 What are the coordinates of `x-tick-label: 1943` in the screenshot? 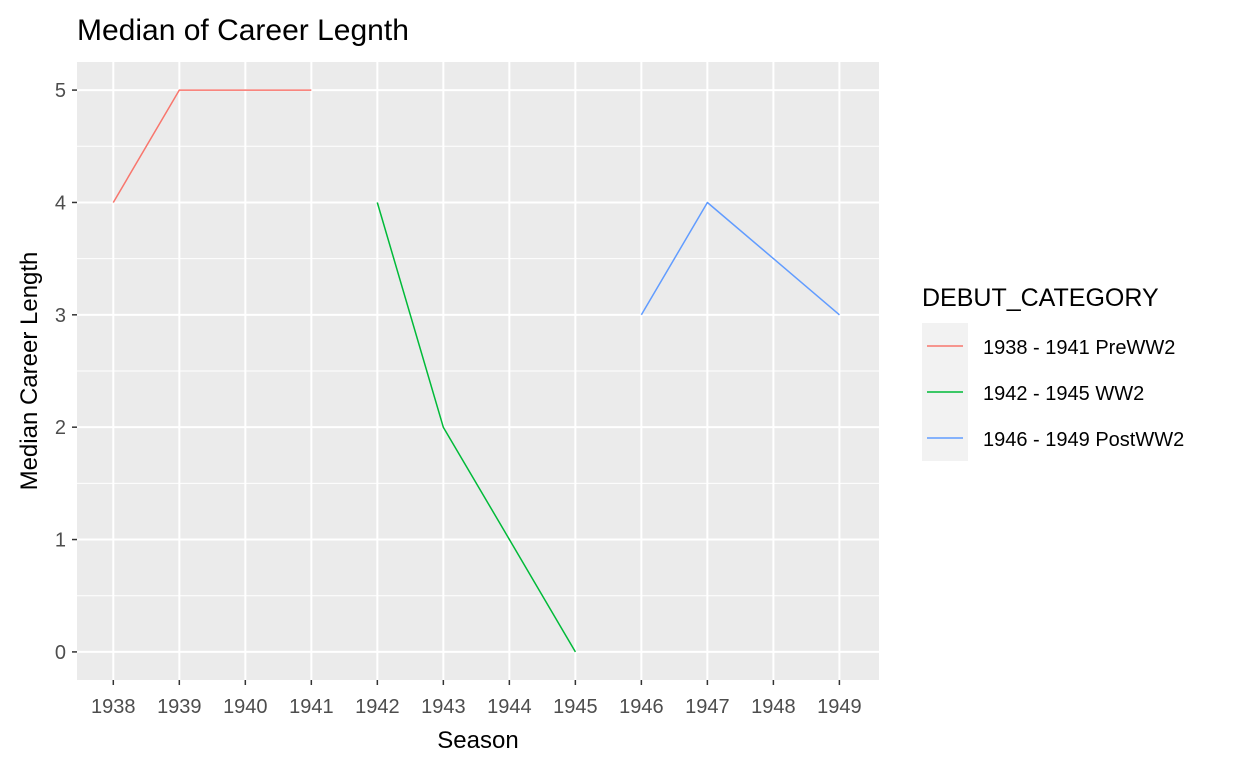 It's located at (443, 707).